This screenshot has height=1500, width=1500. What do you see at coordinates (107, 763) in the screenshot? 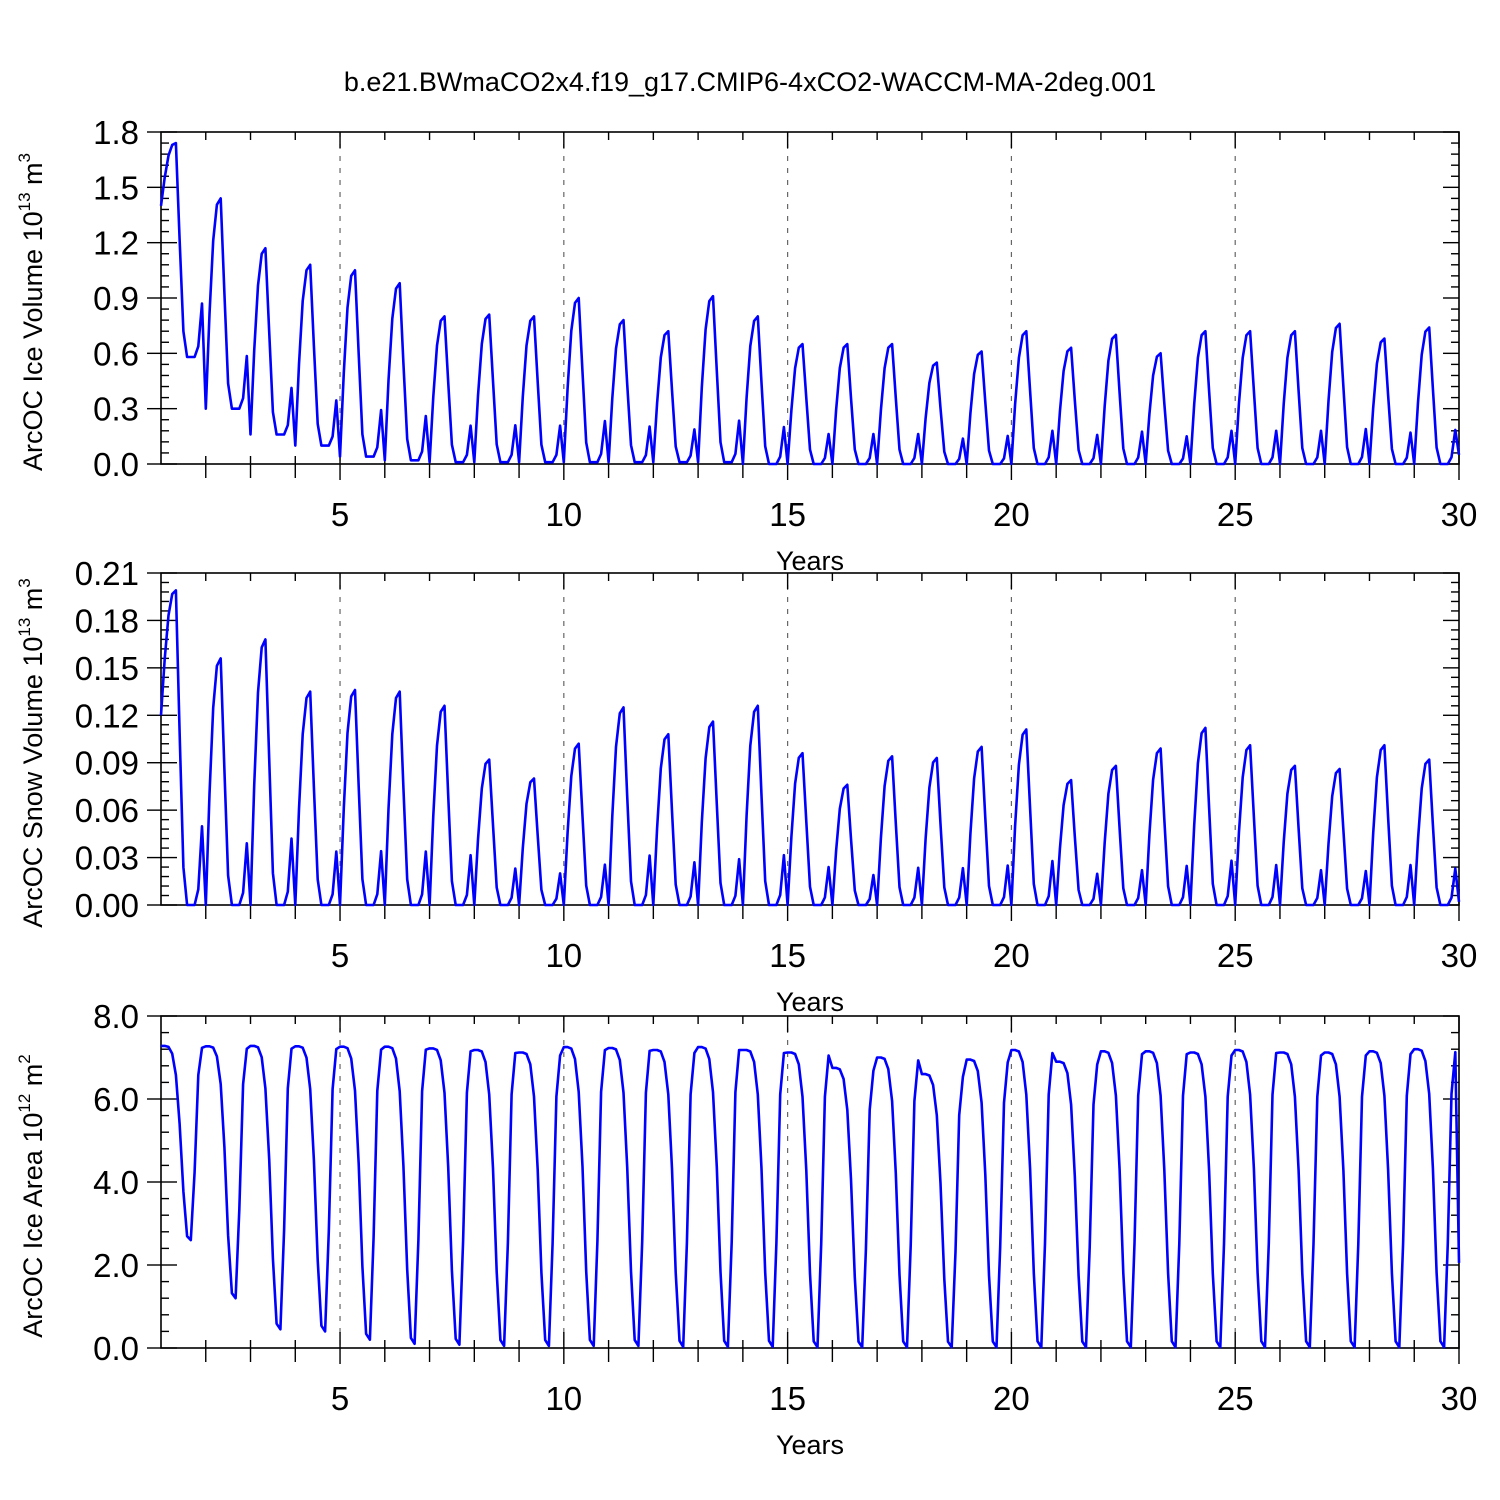
I see `y-tick-label: 0.09` at bounding box center [107, 763].